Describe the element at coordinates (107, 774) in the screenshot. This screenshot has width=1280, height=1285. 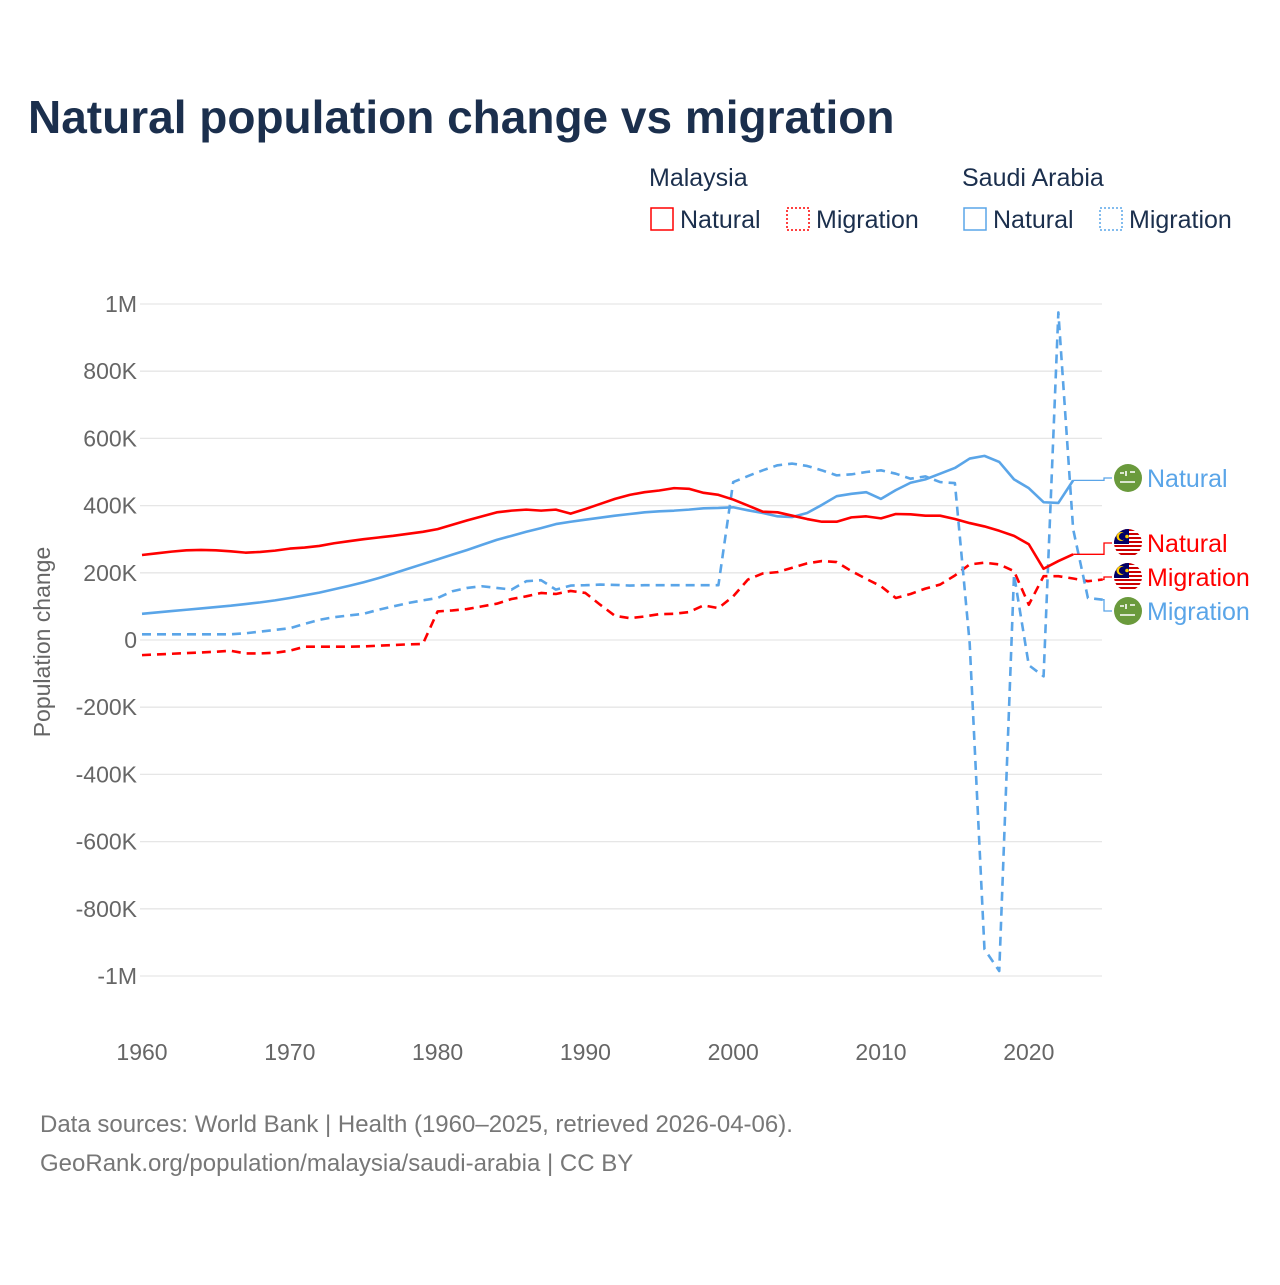
I see `y-tick-label: -400K` at that location.